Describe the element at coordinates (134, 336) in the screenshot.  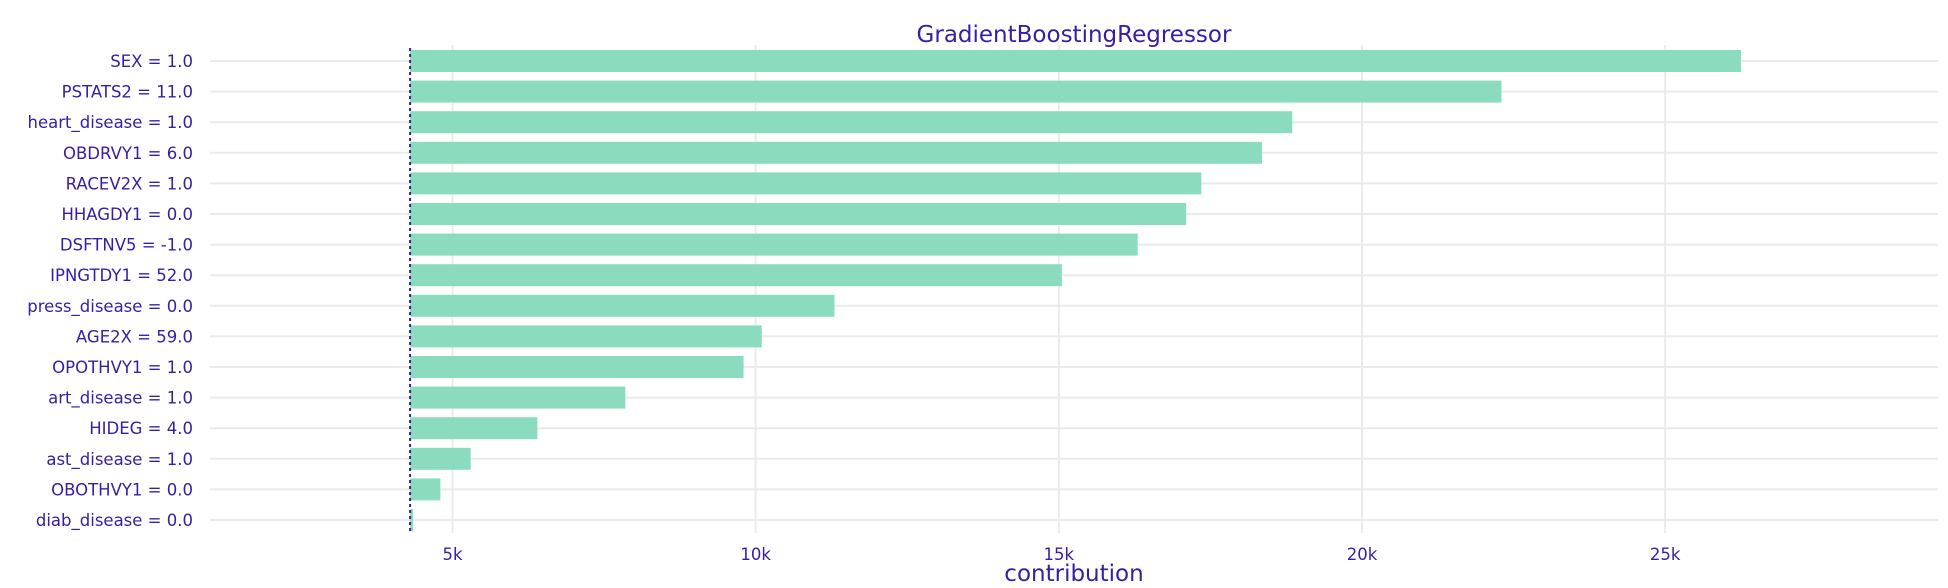
I see `y-tick-label: AGE2X = 59.0` at that location.